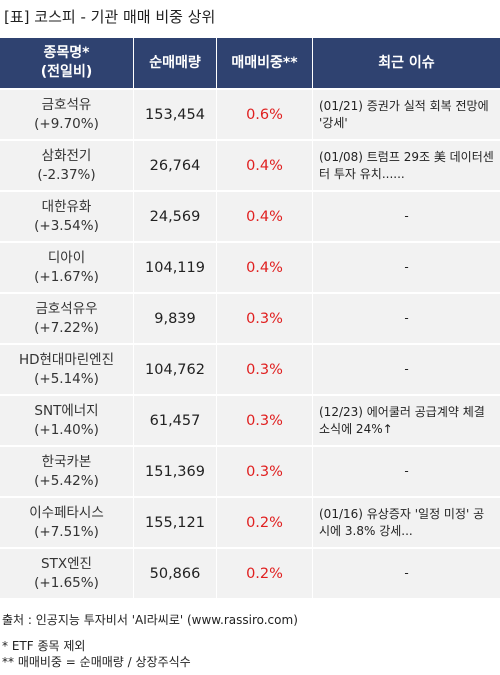  Describe the element at coordinates (67, 522) in the screenshot. I see `stock-name-cell: 이수페타시스 (+7.51%)` at that location.